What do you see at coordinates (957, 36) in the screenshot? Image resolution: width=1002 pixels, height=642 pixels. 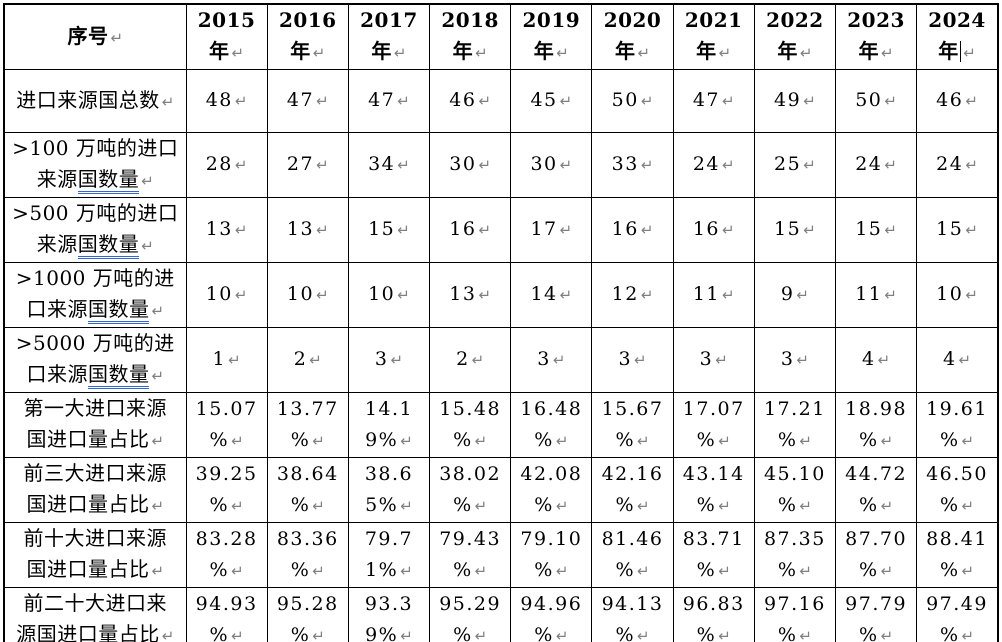 I see `year-header-cell: 2024 年 ↵` at bounding box center [957, 36].